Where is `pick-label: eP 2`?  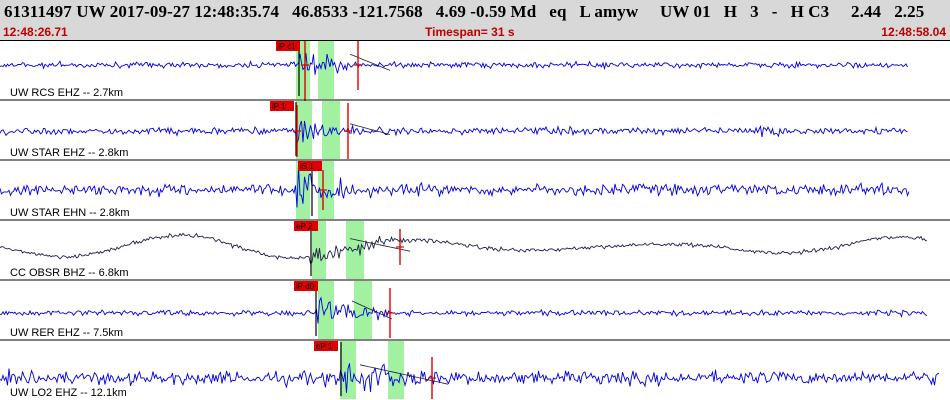
pick-label: eP 2 is located at coordinates (304, 226).